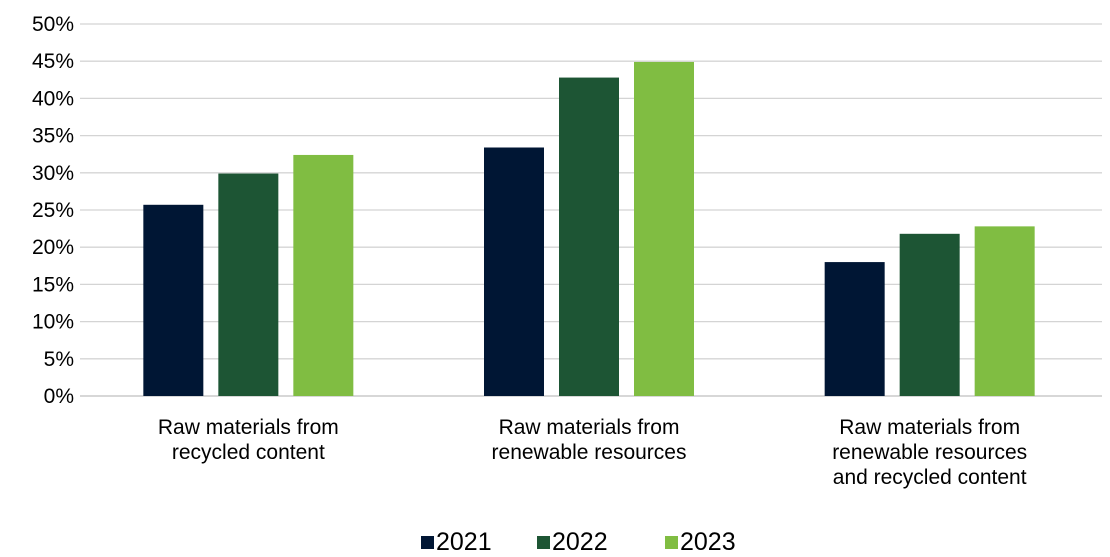 This screenshot has width=1110, height=557. I want to click on legend-item-2023: 2023, so click(700, 542).